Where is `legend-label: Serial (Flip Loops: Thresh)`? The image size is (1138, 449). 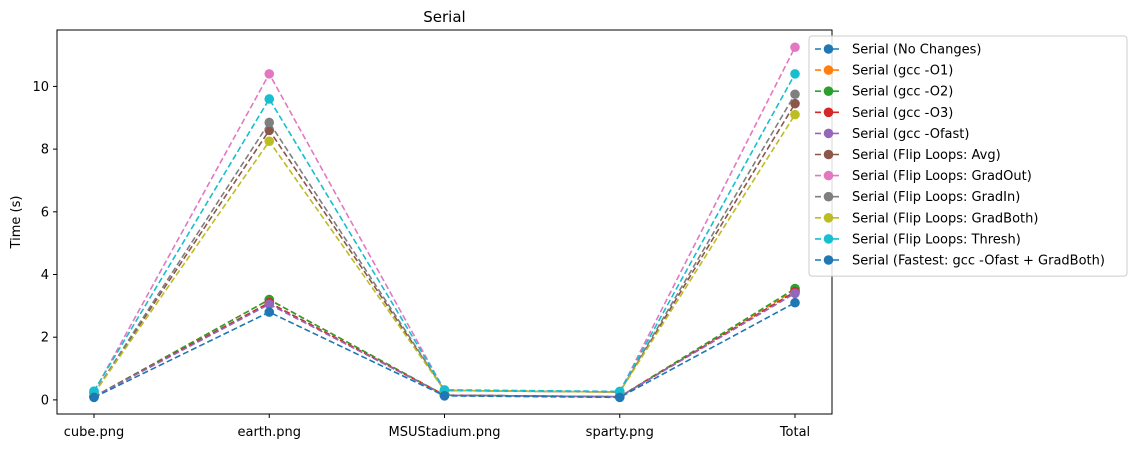
legend-label: Serial (Flip Loops: Thresh) is located at coordinates (936, 239).